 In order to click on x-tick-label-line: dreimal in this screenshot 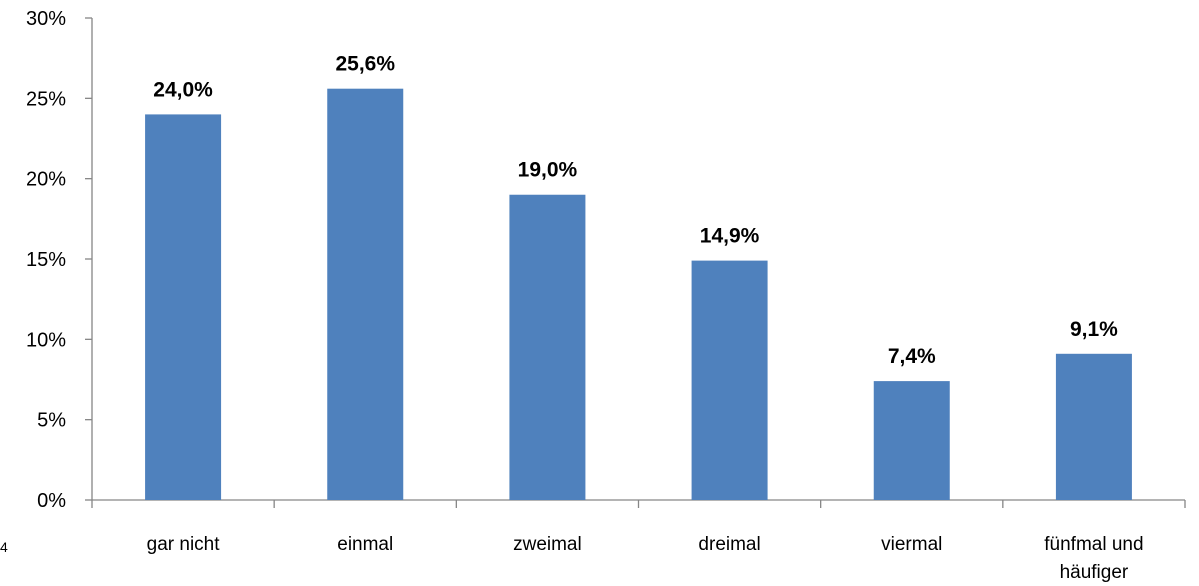, I will do `click(729, 544)`.